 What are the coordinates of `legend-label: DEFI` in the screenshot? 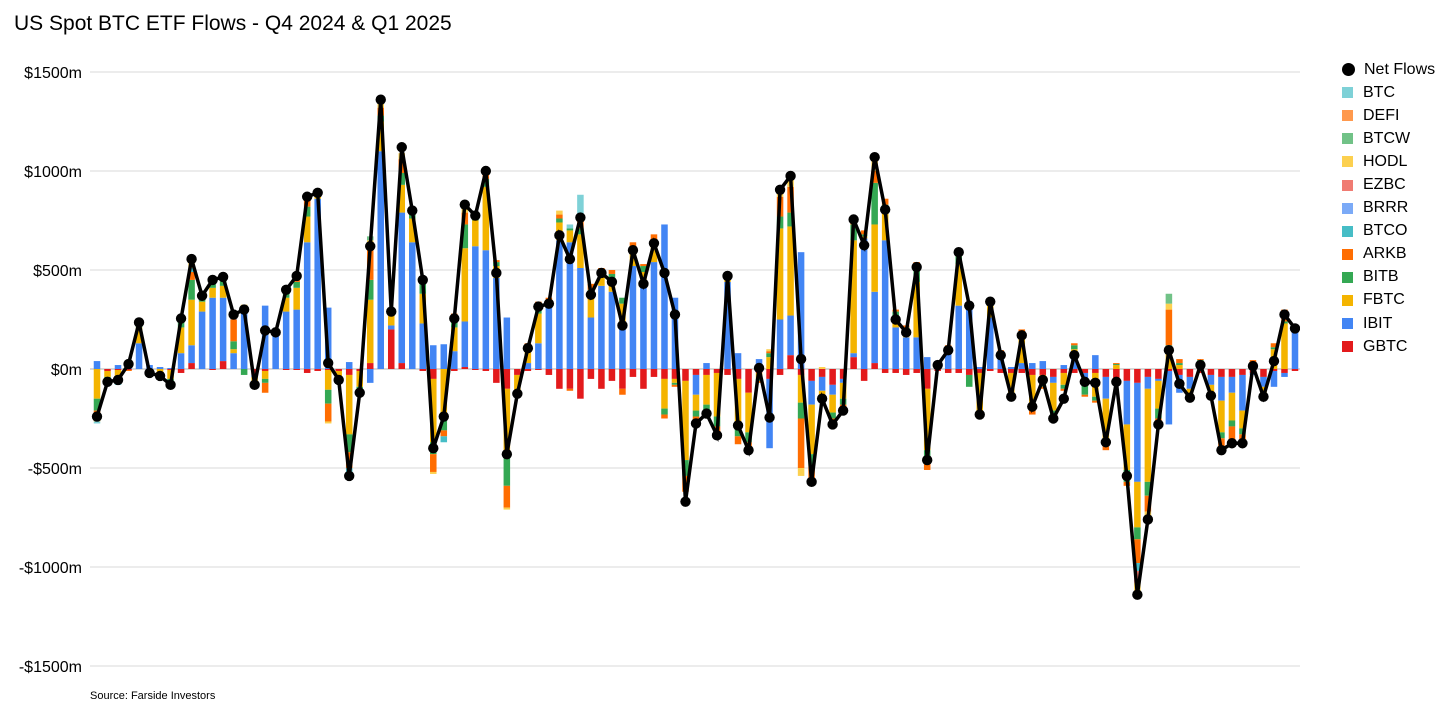 It's located at (1381, 115).